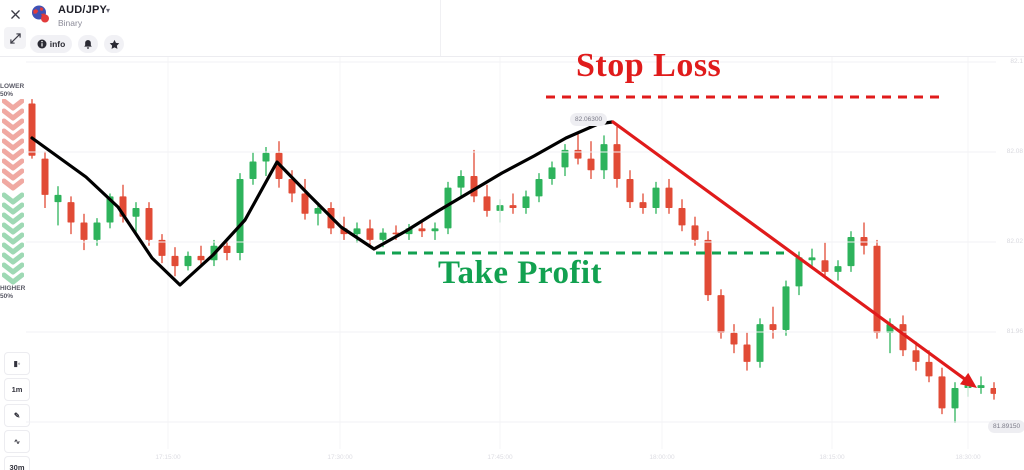  Describe the element at coordinates (17, 363) in the screenshot. I see `chart-type-tool: ▮◦` at that location.